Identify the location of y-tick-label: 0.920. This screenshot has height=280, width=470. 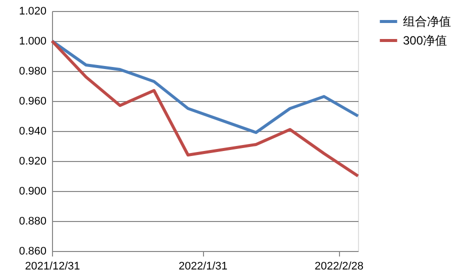
(32, 162).